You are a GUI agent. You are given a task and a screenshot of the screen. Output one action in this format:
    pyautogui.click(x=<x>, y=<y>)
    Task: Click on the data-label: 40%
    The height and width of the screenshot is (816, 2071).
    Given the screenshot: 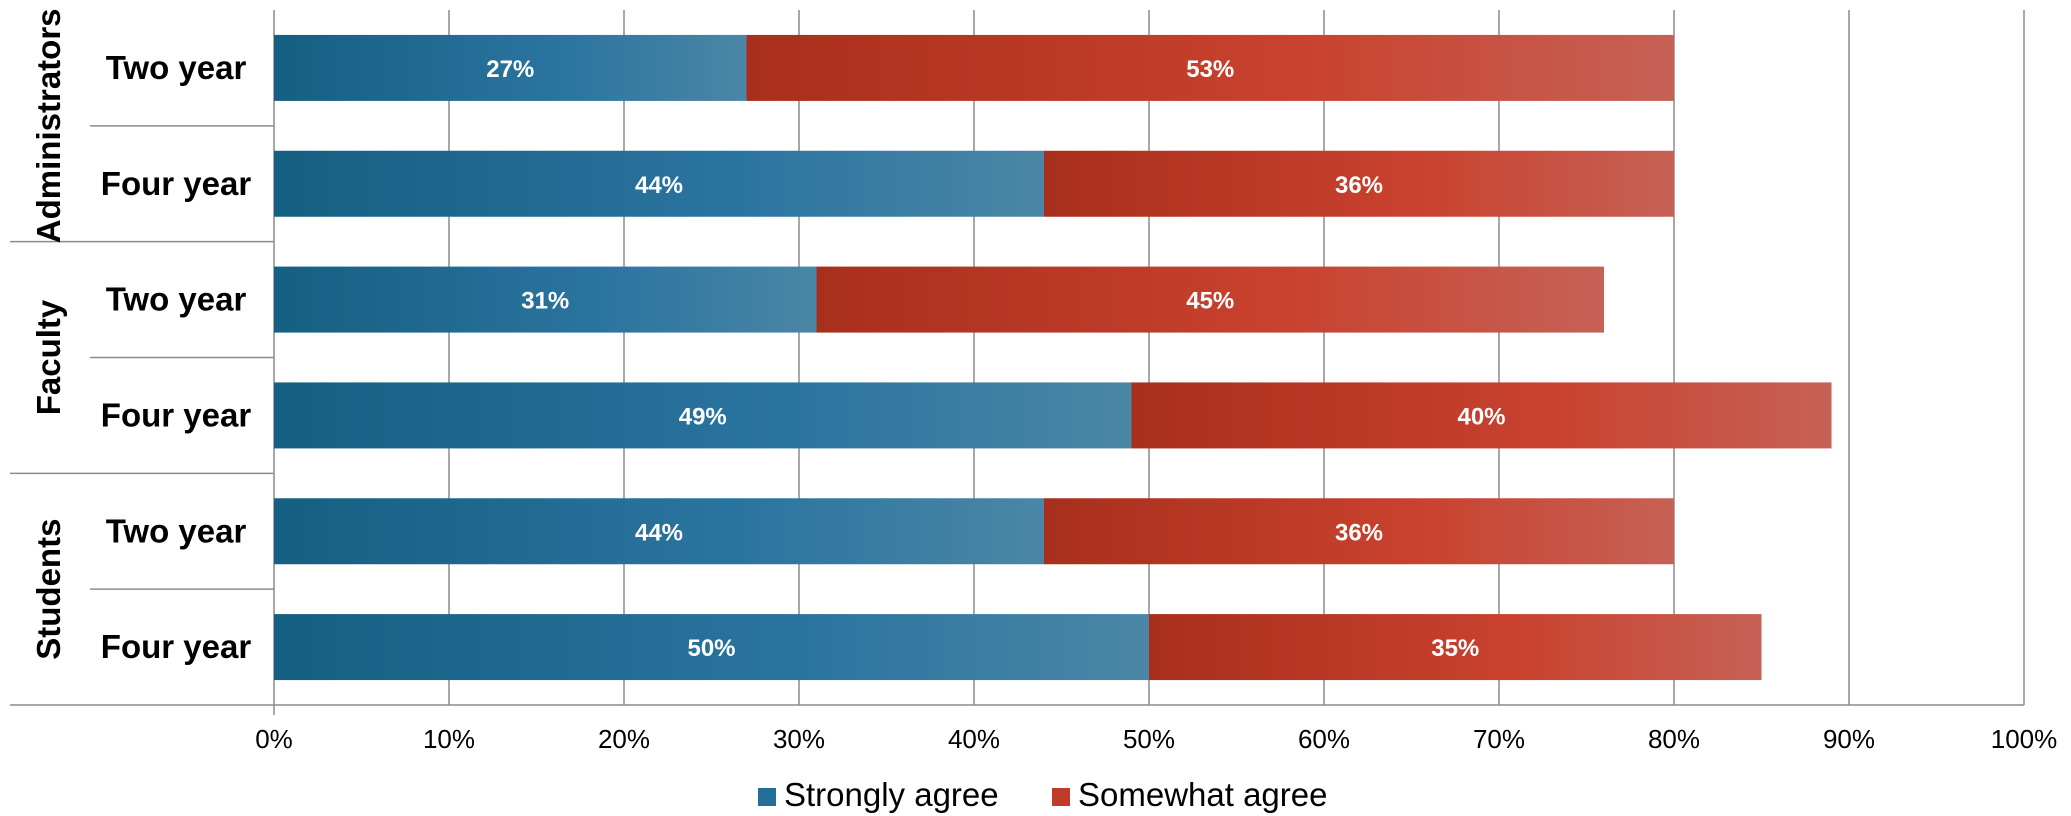 What is the action you would take?
    pyautogui.click(x=1481, y=416)
    